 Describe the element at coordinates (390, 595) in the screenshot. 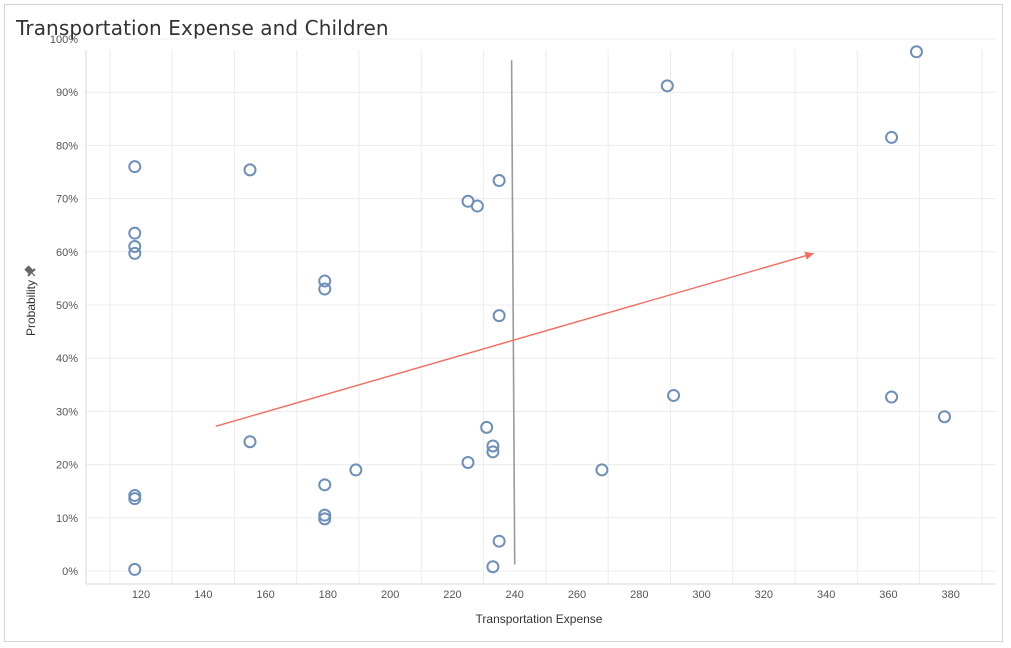

I see `x-tick-label: 200` at that location.